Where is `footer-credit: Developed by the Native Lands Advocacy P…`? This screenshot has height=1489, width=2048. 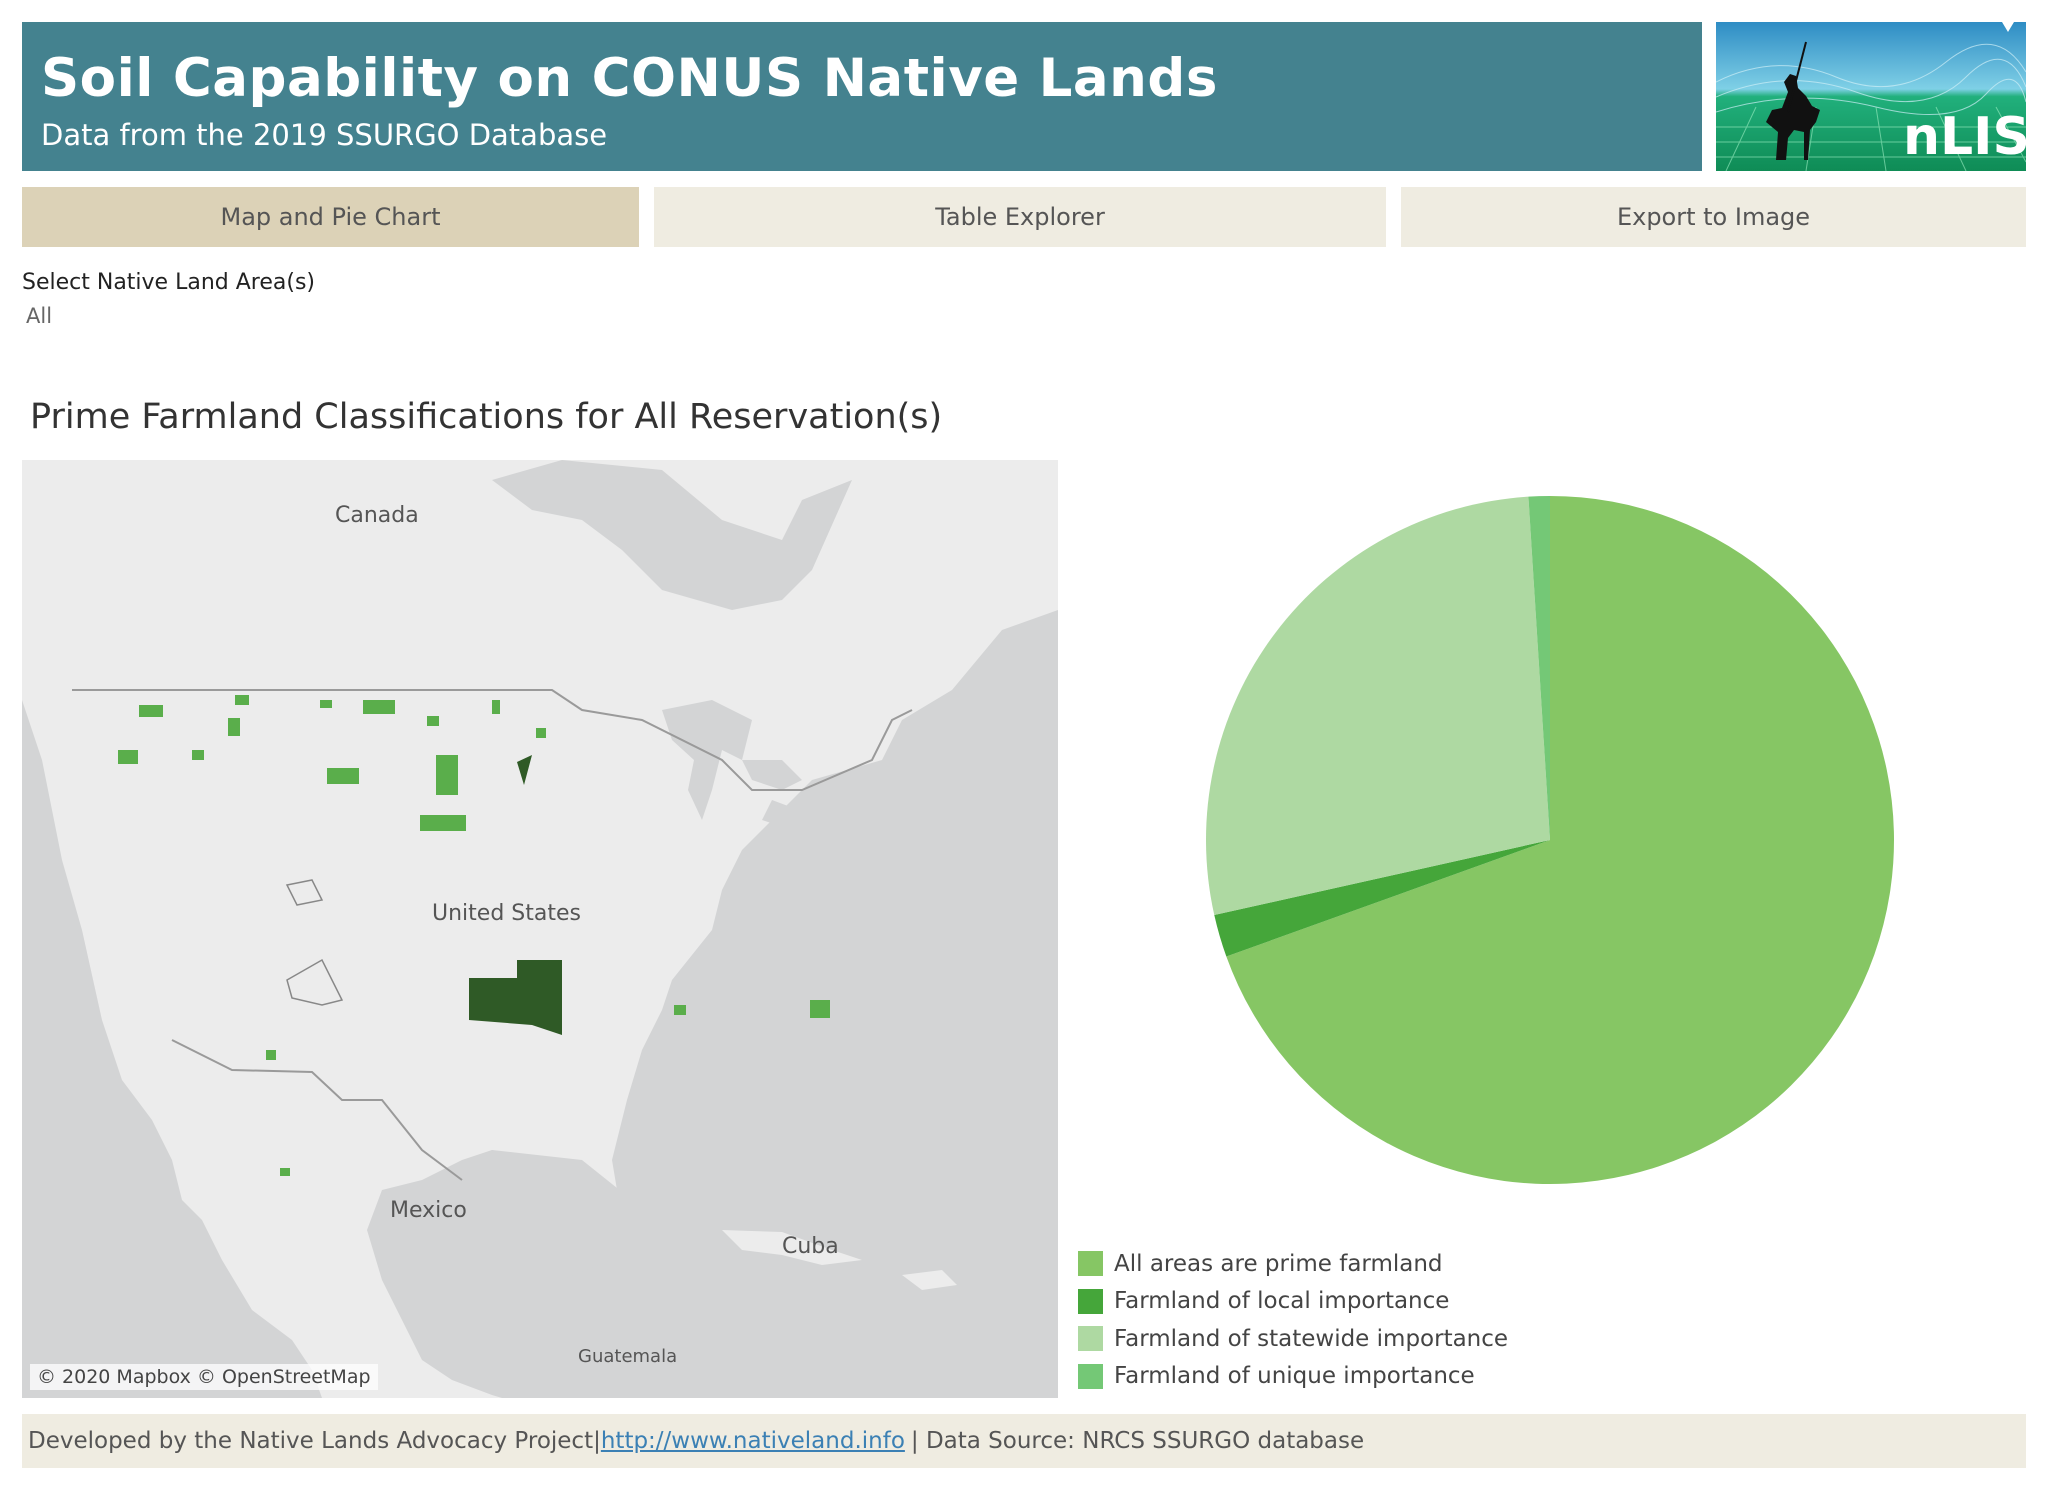 footer-credit: Developed by the Native Lands Advocacy P… is located at coordinates (314, 1441).